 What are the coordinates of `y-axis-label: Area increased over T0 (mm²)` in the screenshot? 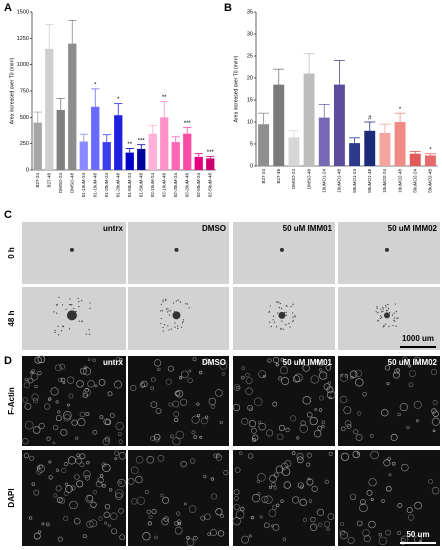 It's located at (236, 88).